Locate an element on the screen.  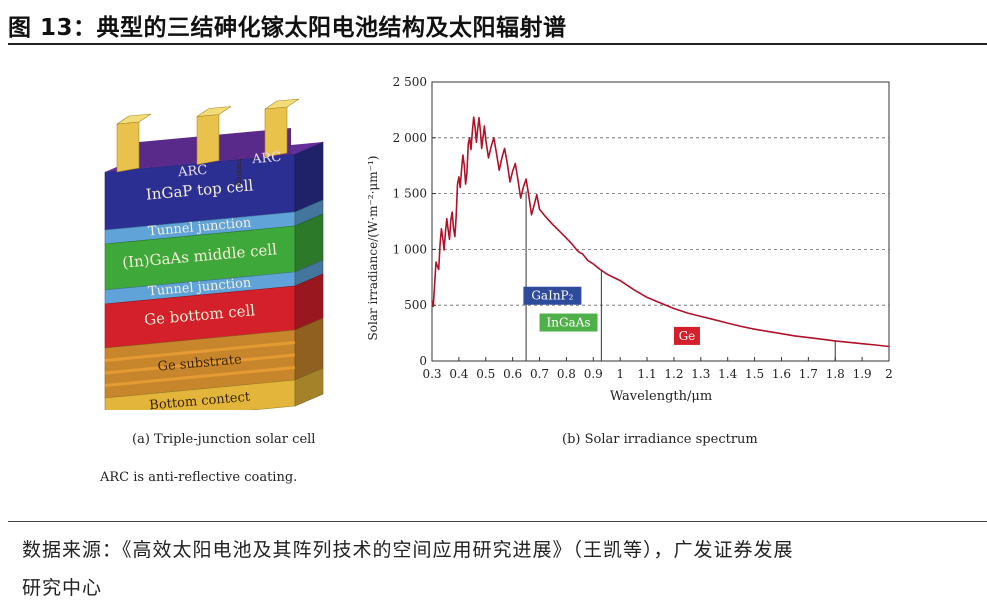
y-axis-label: Solar irradiance/(W·m⁻²·μm⁻¹) is located at coordinates (373, 248).